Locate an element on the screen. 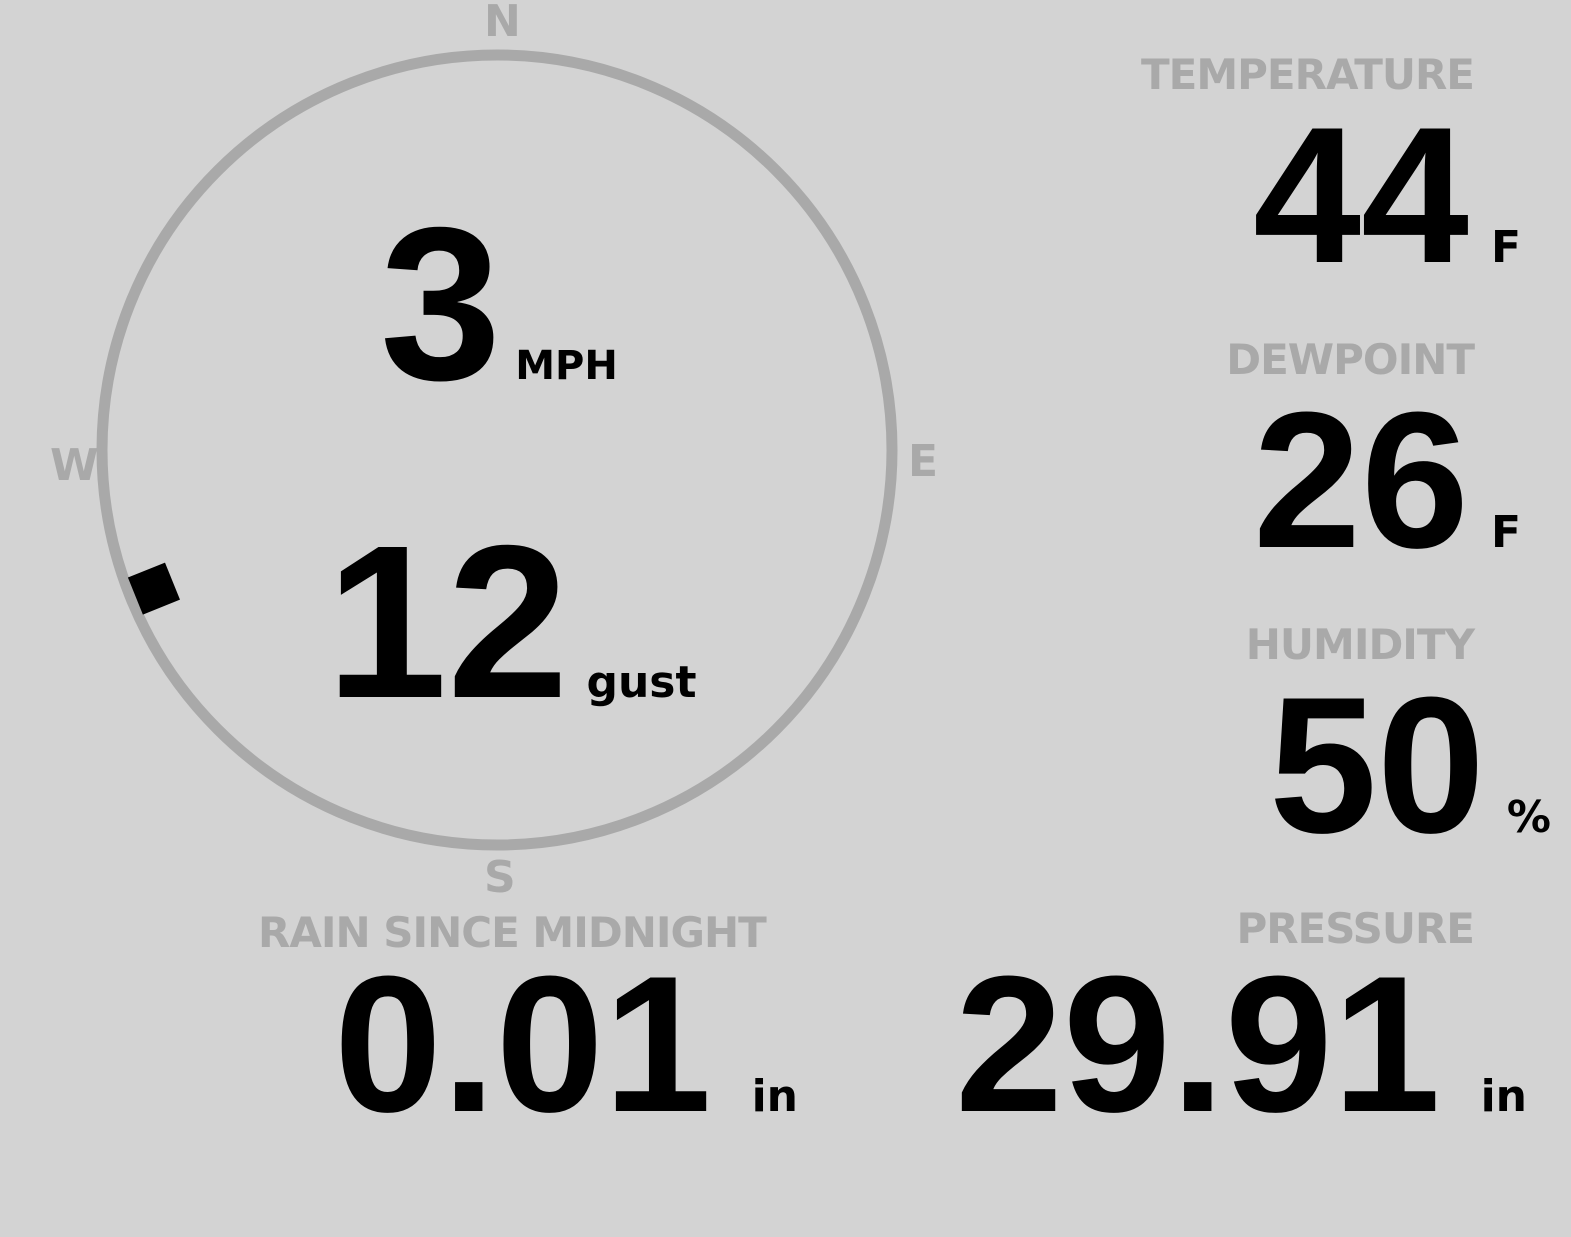 The width and height of the screenshot is (1571, 1237). pressure-value: 29.91 is located at coordinates (1198, 1044).